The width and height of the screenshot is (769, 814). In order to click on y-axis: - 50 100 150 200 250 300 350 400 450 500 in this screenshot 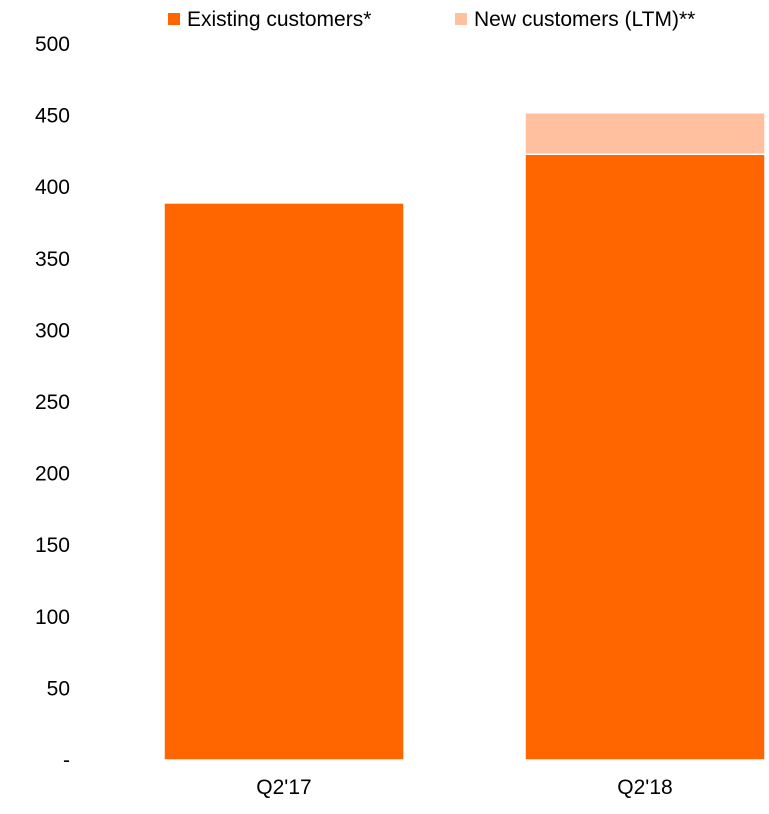, I will do `click(52, 402)`.